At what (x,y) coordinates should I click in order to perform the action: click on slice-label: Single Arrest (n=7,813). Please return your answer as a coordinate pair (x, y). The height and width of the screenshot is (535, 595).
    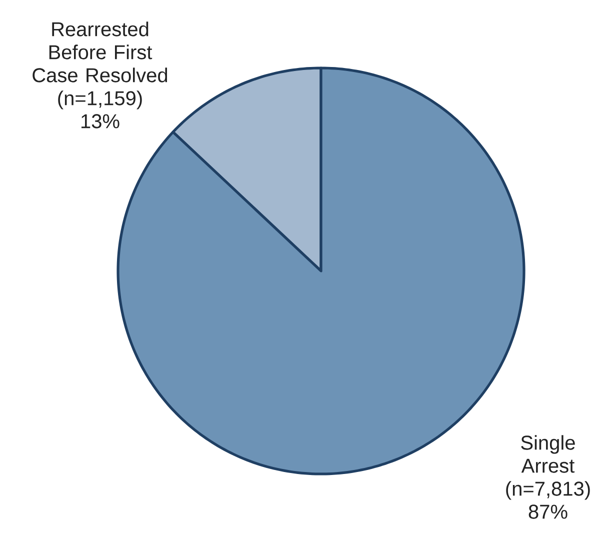
    Looking at the image, I should click on (548, 467).